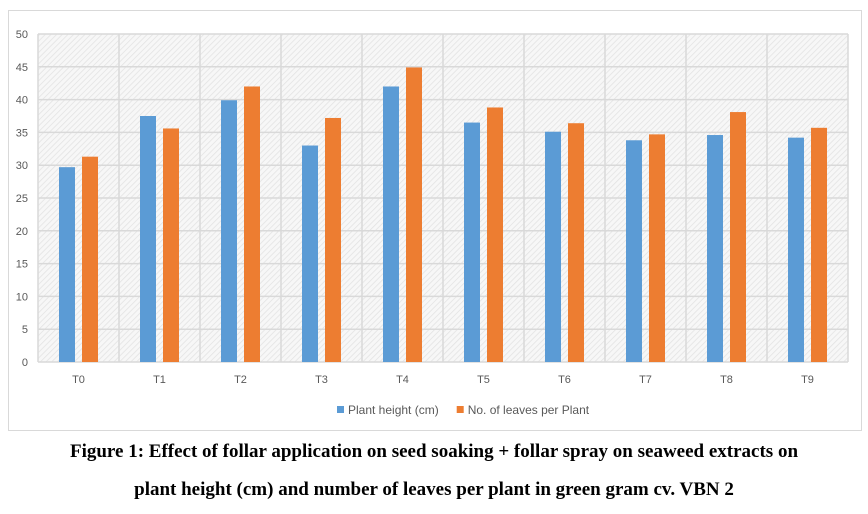  I want to click on bar-plant-height-T7, so click(634, 251).